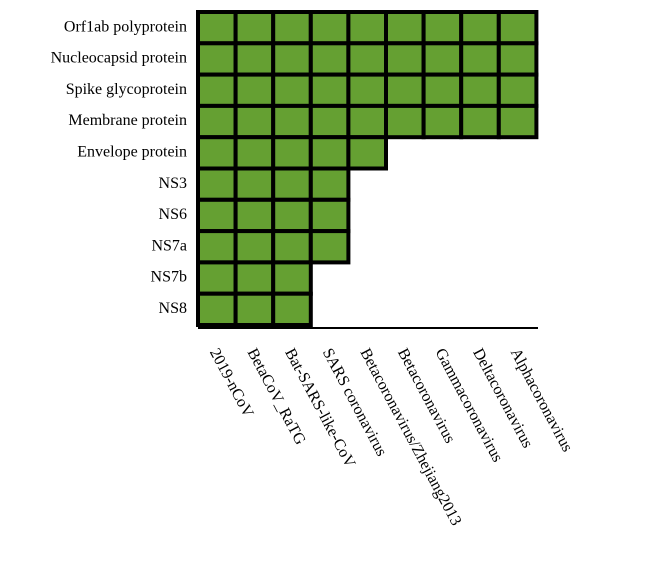 The width and height of the screenshot is (668, 572). What do you see at coordinates (173, 183) in the screenshot?
I see `row-label: NS3` at bounding box center [173, 183].